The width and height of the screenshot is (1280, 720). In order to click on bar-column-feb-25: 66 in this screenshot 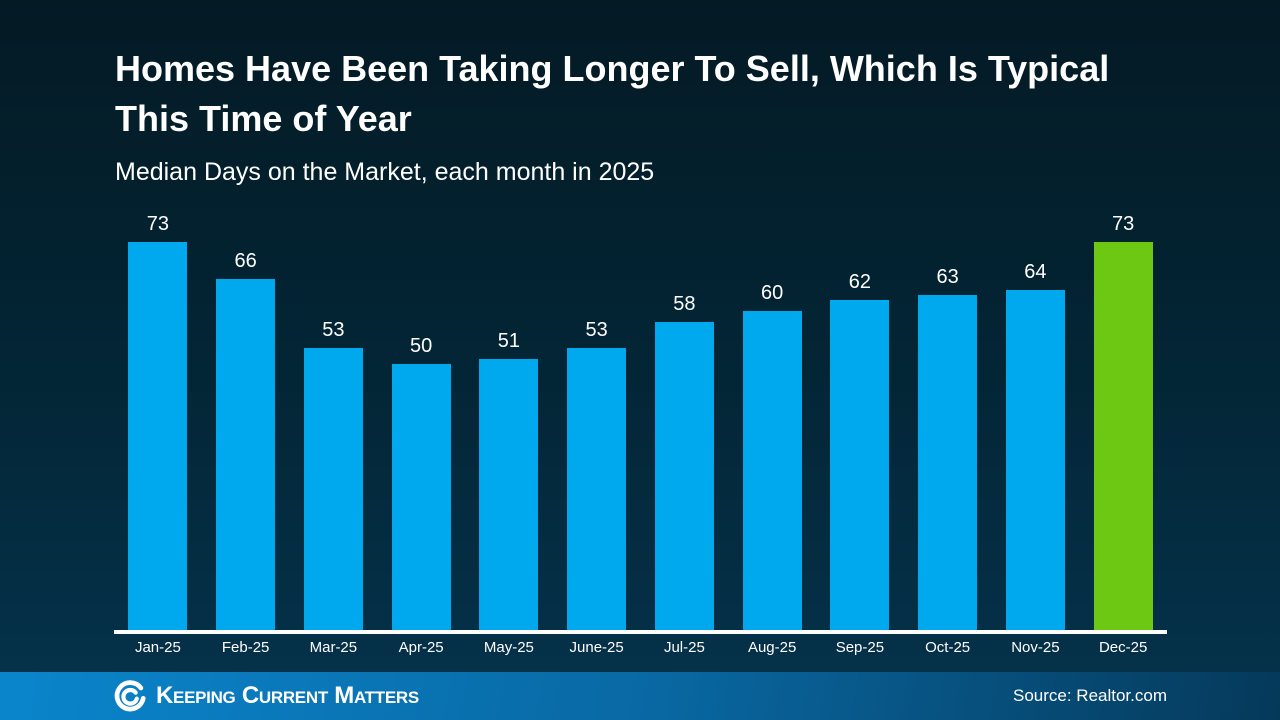, I will do `click(246, 421)`.